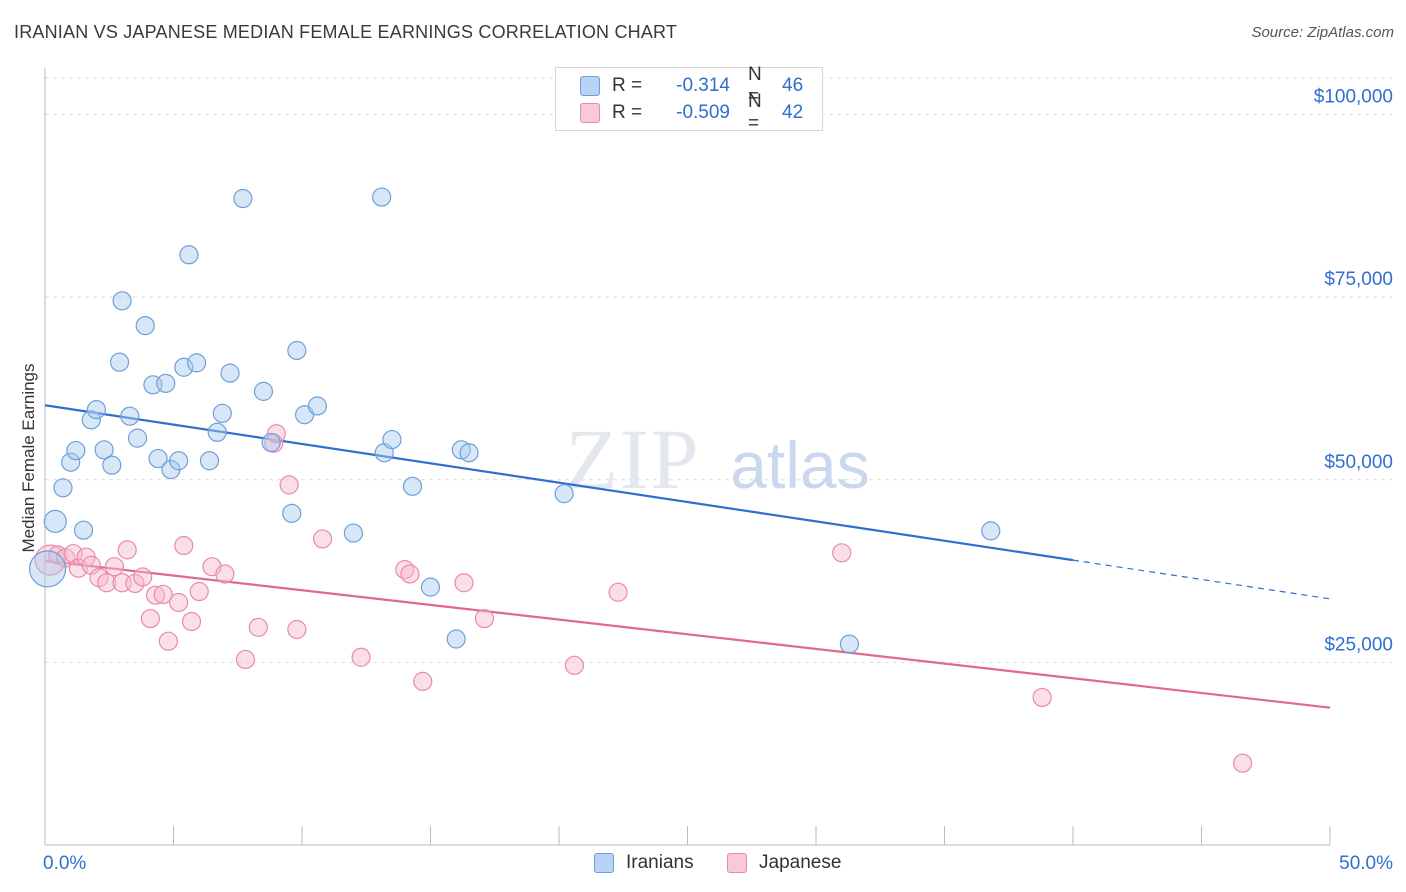 The image size is (1406, 892). What do you see at coordinates (793, 85) in the screenshot?
I see `n-value: 46` at bounding box center [793, 85].